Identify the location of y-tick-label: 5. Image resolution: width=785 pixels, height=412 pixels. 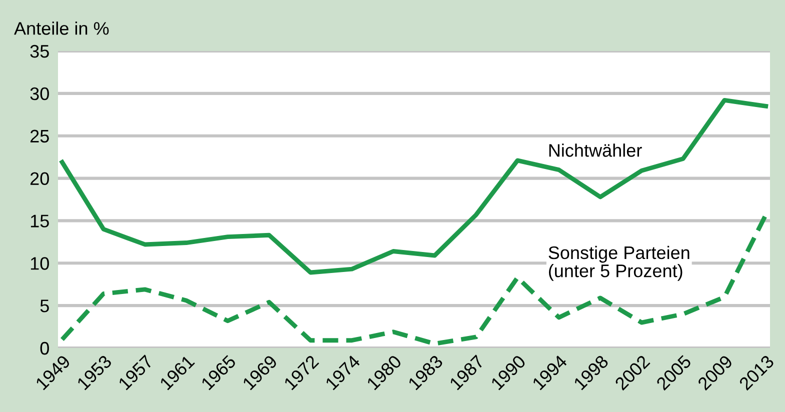
(44, 306).